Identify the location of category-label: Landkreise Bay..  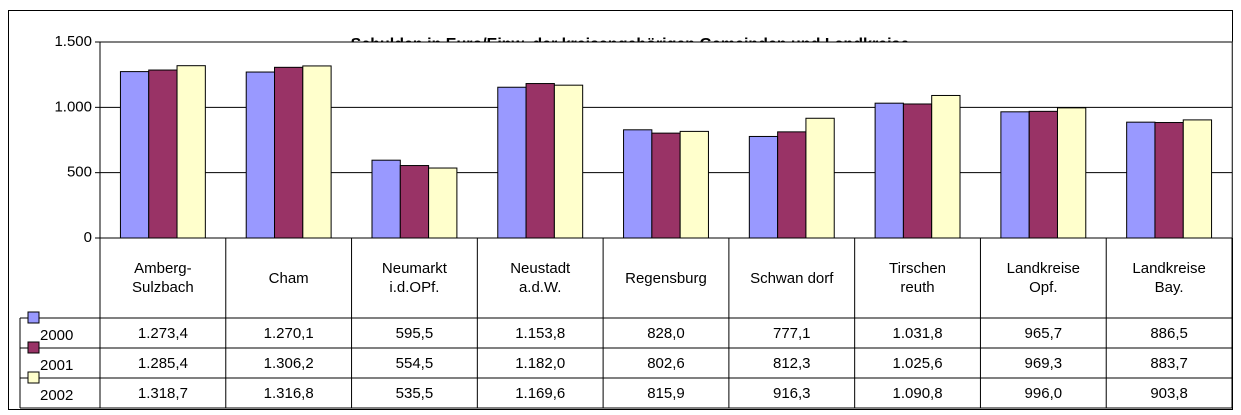
(1169, 278).